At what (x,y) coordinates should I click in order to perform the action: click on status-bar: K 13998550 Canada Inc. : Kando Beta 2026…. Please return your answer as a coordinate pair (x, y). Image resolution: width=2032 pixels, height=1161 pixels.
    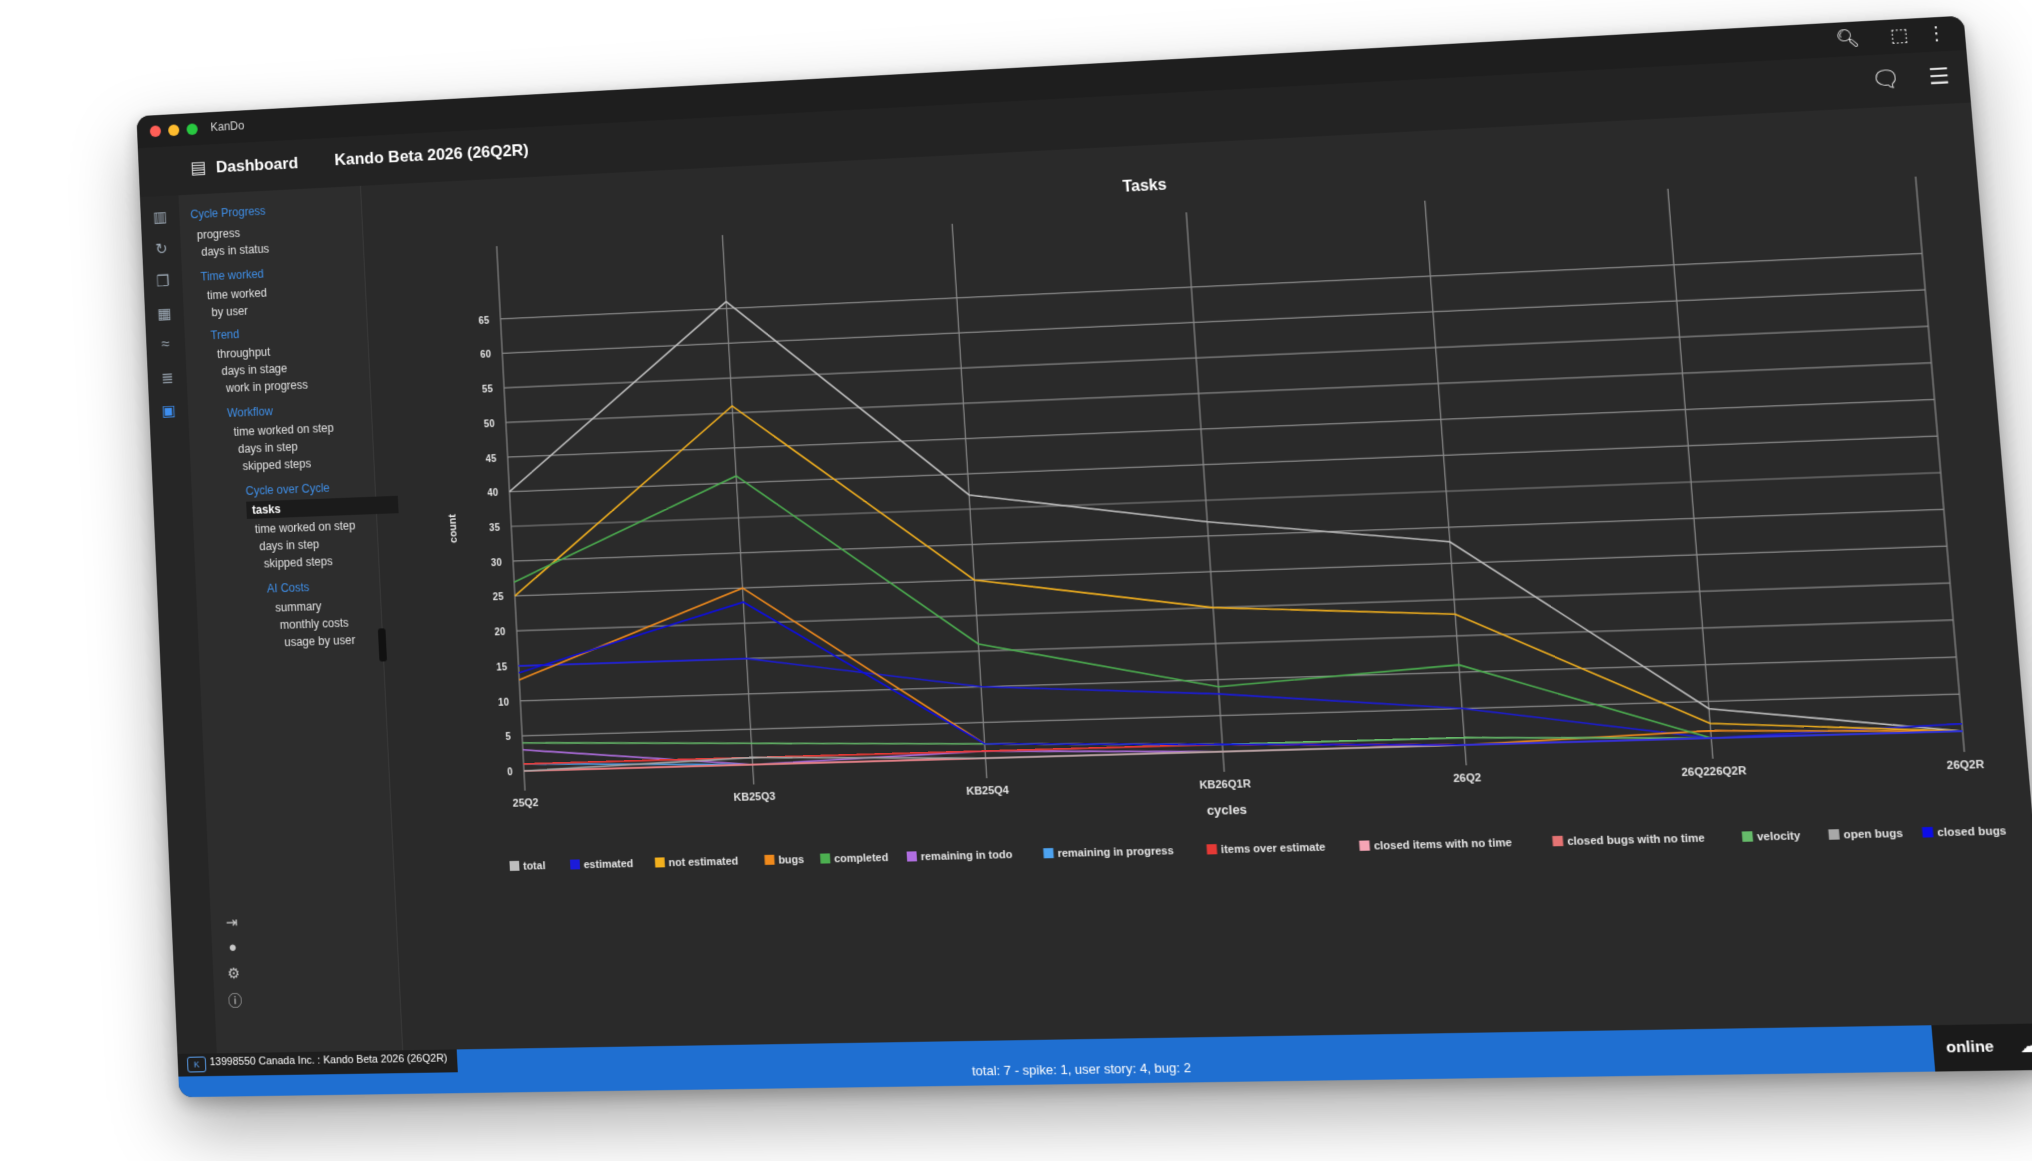
    Looking at the image, I should click on (1104, 1060).